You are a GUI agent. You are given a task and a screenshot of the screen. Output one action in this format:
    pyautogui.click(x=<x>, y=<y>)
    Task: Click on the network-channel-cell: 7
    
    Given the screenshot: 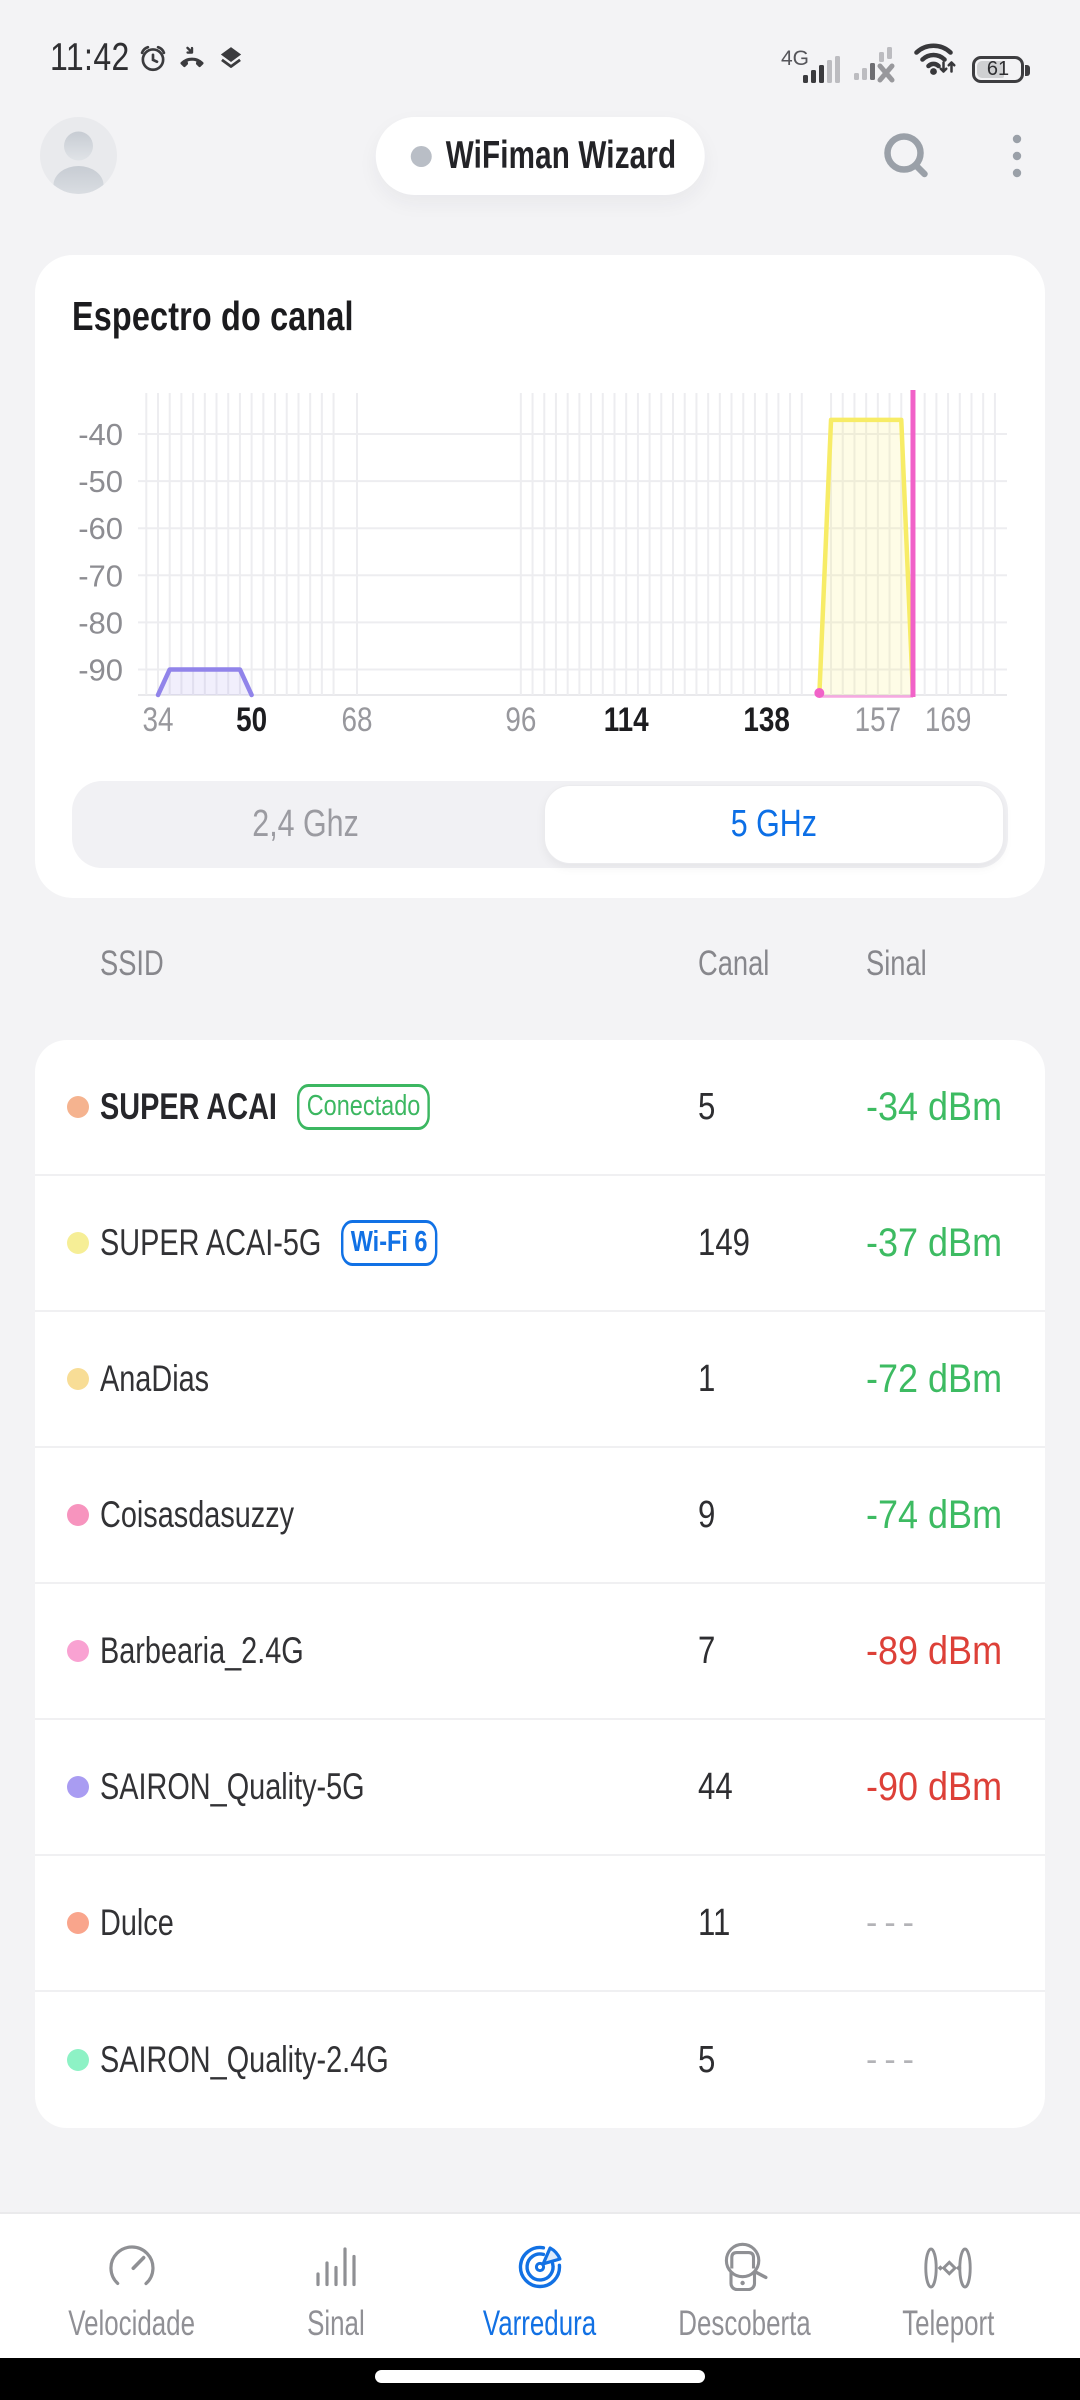 What is the action you would take?
    pyautogui.click(x=706, y=1651)
    